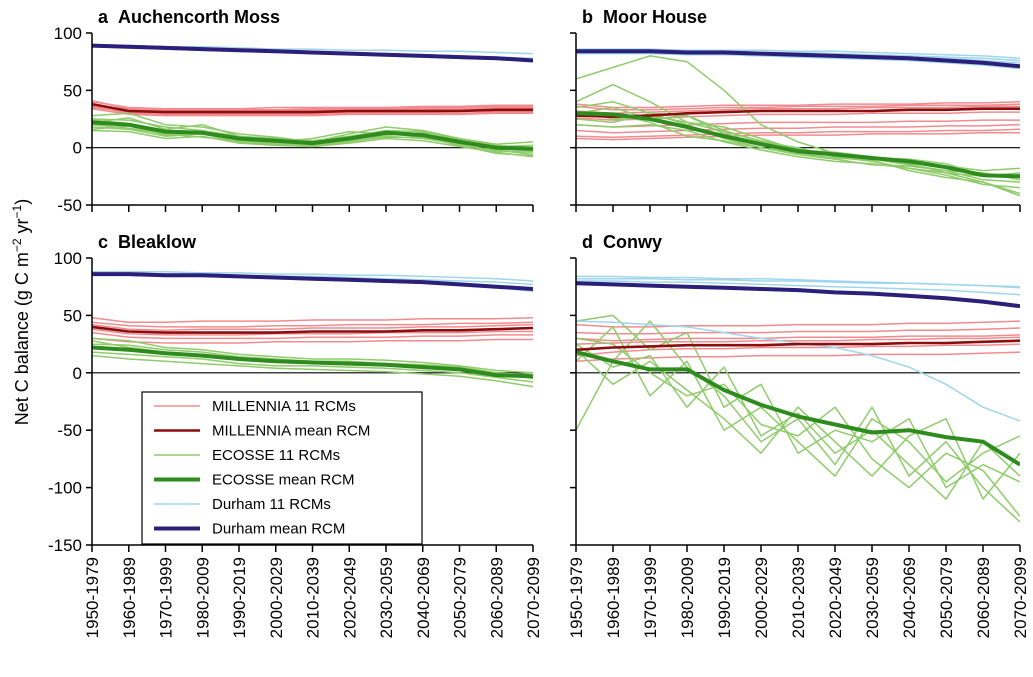 The width and height of the screenshot is (1033, 677). What do you see at coordinates (77, 148) in the screenshot?
I see `y-tick-label: 0` at bounding box center [77, 148].